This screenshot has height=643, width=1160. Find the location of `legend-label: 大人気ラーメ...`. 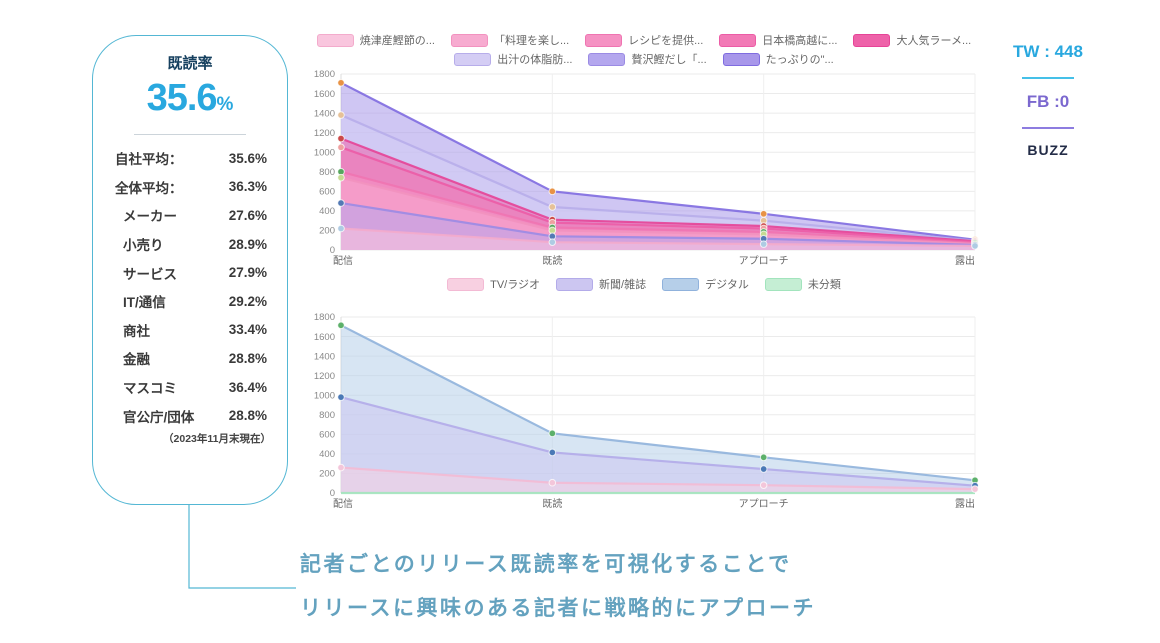

legend-label: 大人気ラーメ... is located at coordinates (934, 41).